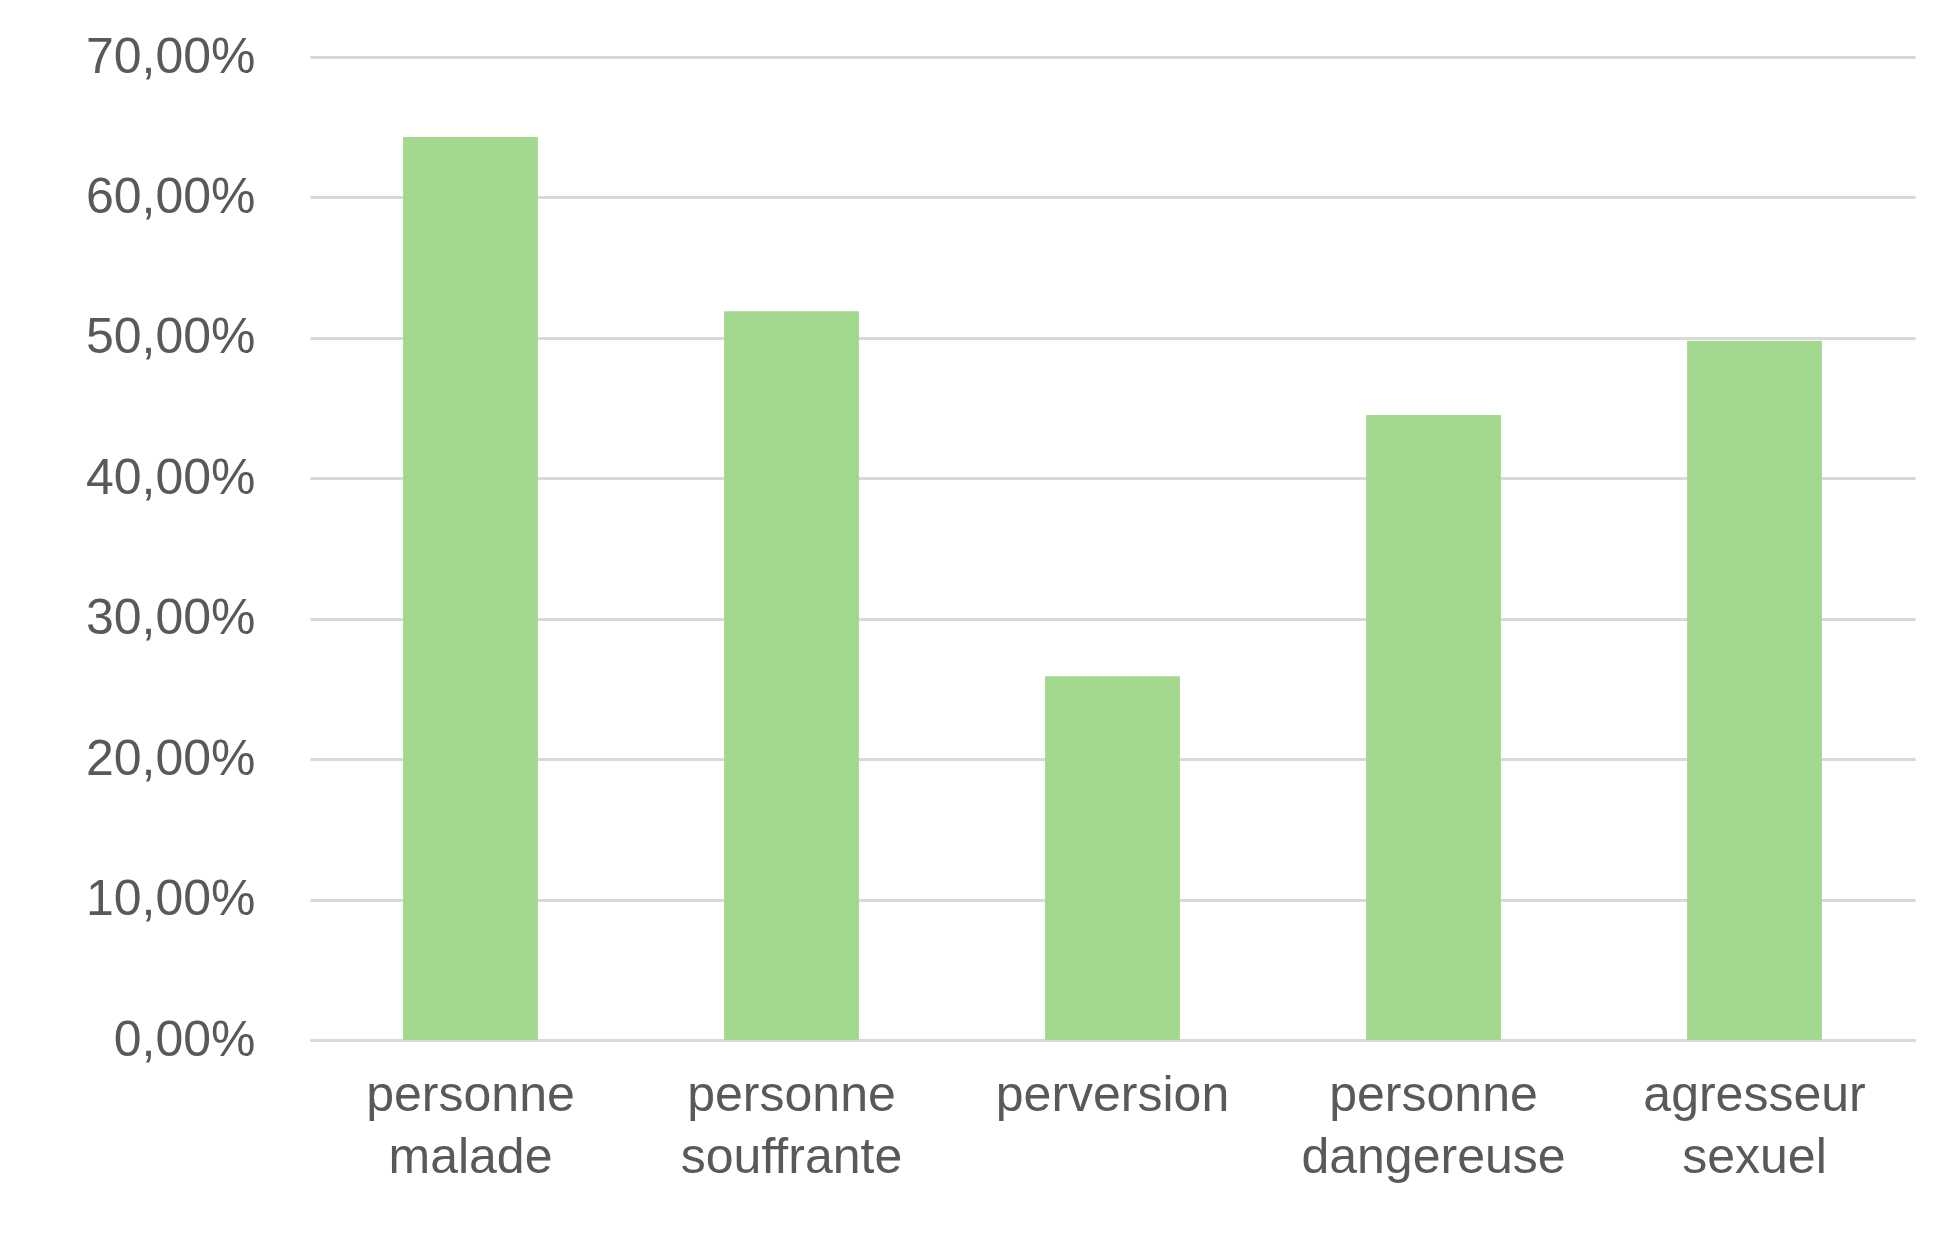  Describe the element at coordinates (170, 757) in the screenshot. I see `y-tick-label: 20,00%` at that location.